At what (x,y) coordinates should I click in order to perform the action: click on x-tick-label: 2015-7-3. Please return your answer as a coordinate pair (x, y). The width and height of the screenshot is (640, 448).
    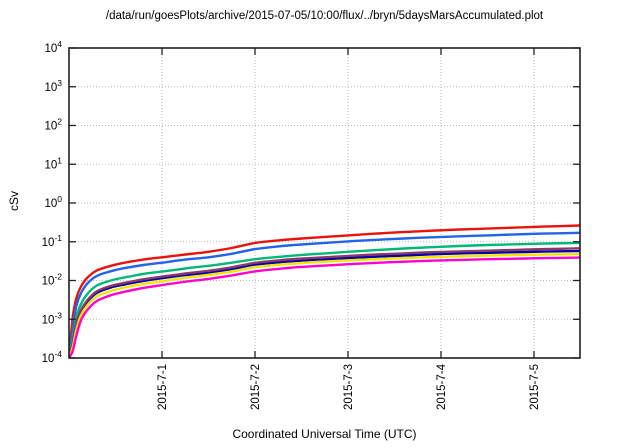
    Looking at the image, I should click on (349, 387).